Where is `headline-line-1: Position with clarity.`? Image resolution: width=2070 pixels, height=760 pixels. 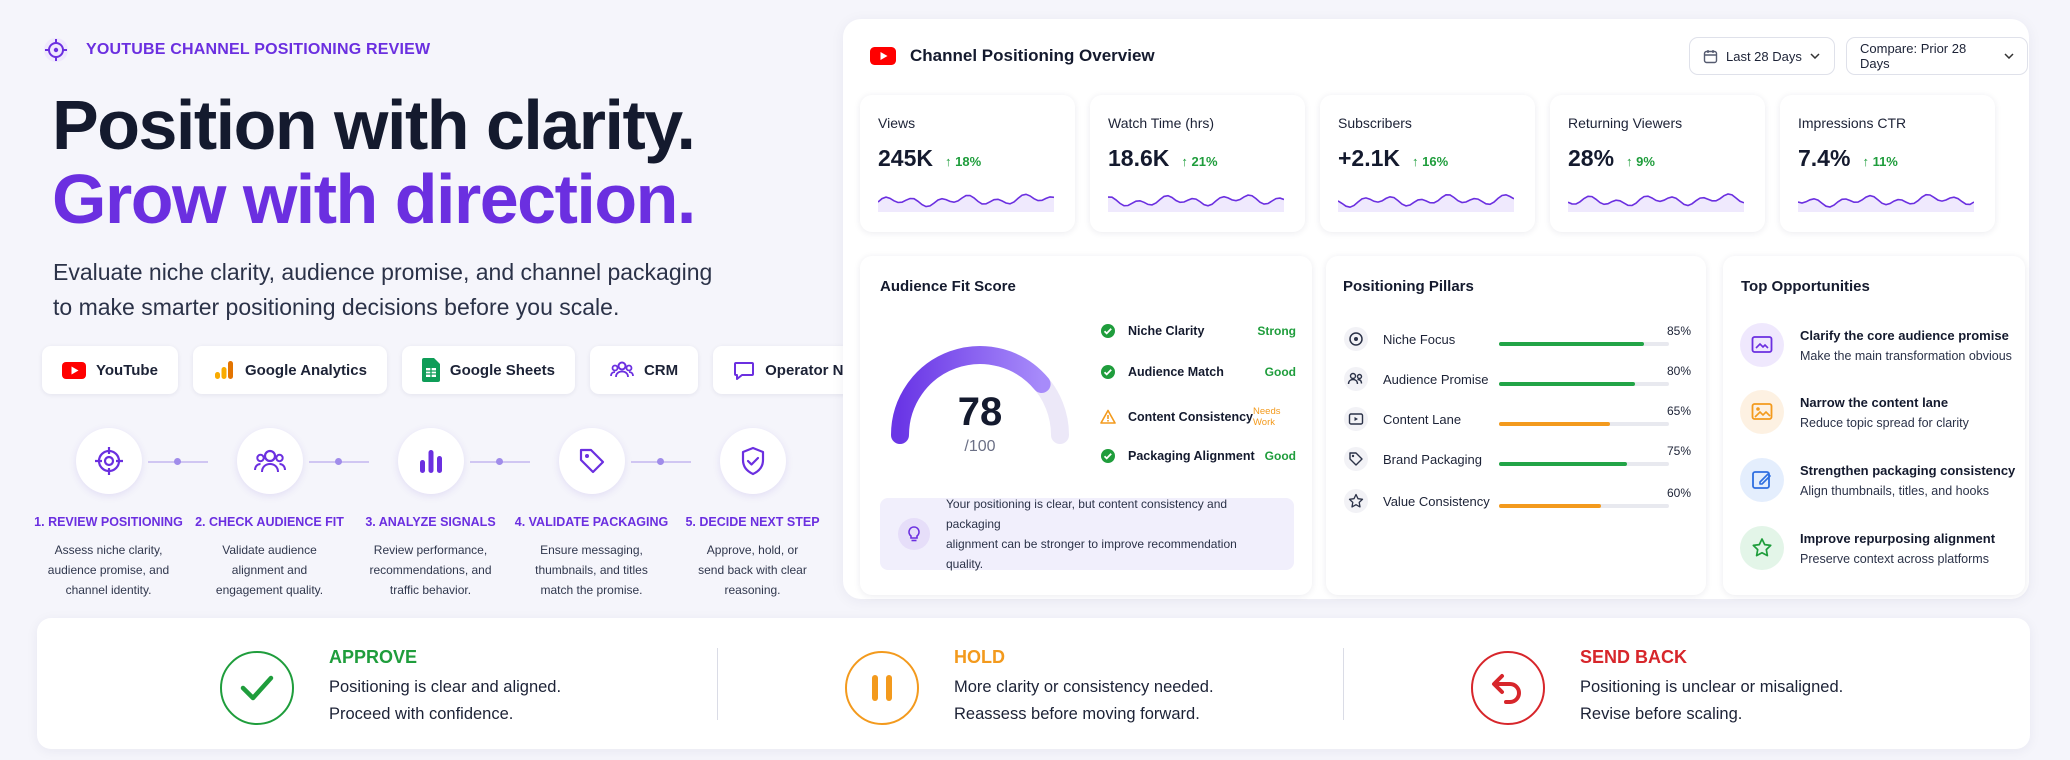
headline-line-1: Position with clarity. is located at coordinates (374, 125).